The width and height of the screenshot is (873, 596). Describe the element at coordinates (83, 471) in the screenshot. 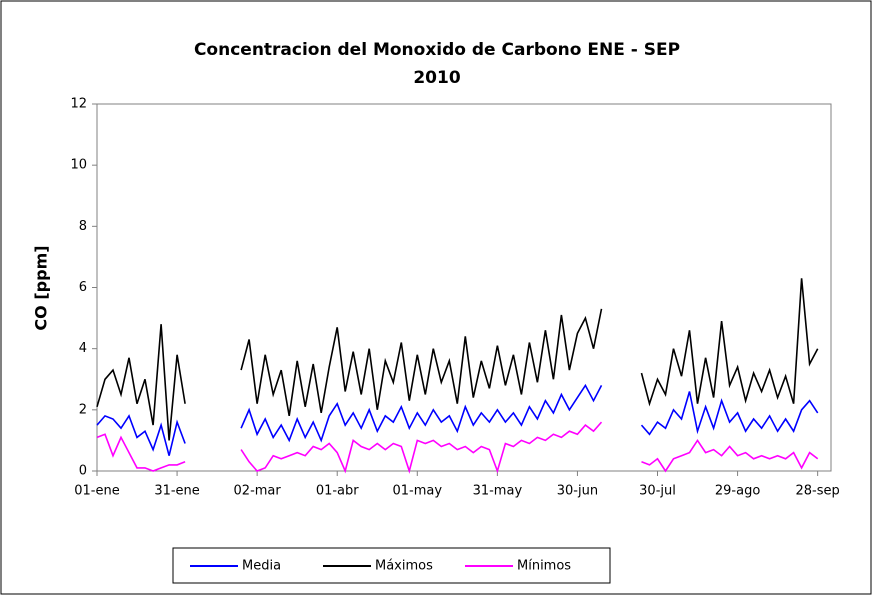

I see `y-tick-label: 0` at that location.